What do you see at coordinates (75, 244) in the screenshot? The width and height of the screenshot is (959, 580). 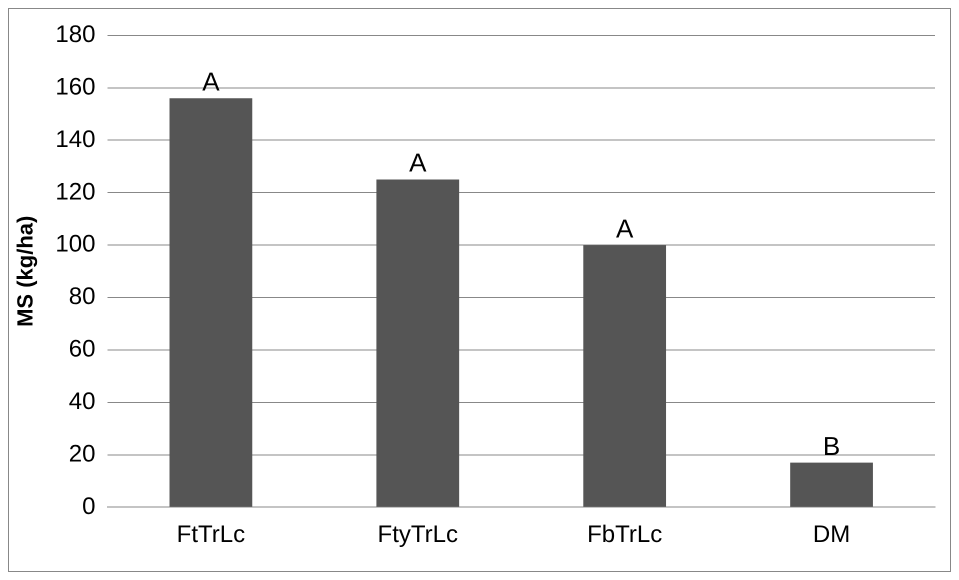 I see `y-tick-label: 100` at bounding box center [75, 244].